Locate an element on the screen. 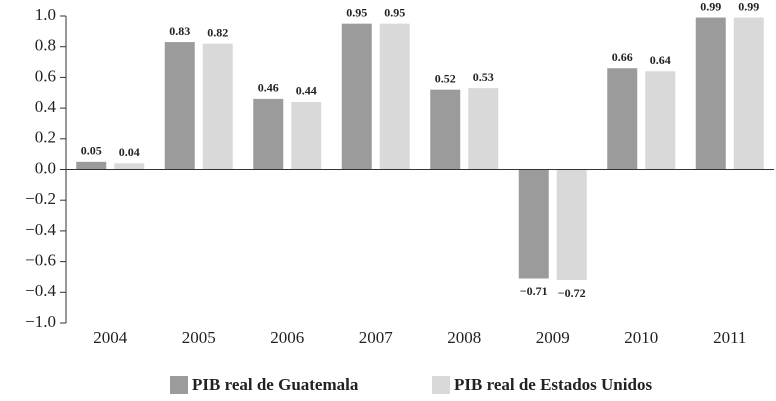 The image size is (776, 401). y-tick-label: 0.4 is located at coordinates (46, 106).